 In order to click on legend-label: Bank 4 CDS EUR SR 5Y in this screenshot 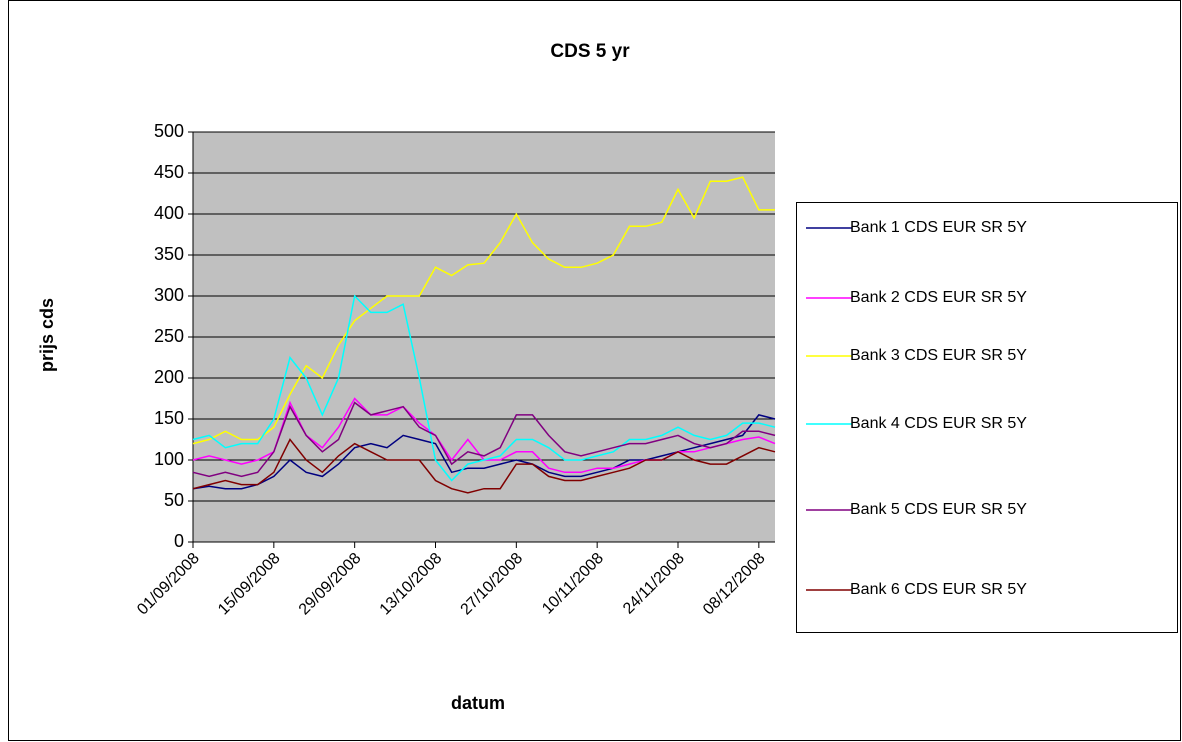, I will do `click(938, 423)`.